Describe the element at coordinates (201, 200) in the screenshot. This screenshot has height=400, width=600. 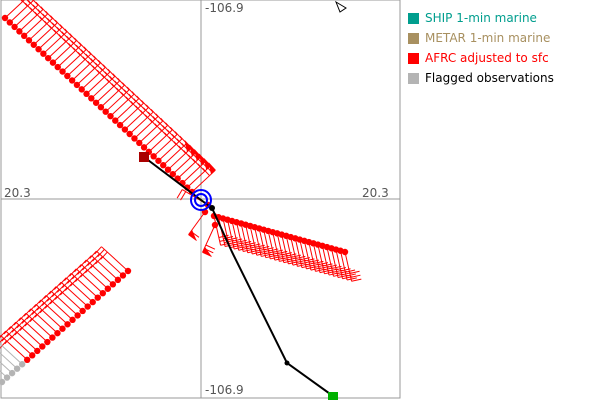
I see `center-marker-inner` at that location.